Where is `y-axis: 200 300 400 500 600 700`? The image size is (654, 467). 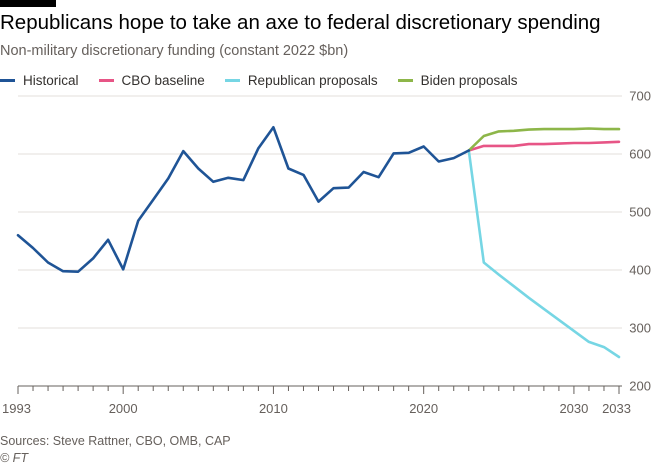 y-axis: 200 300 400 500 600 700 is located at coordinates (640, 241).